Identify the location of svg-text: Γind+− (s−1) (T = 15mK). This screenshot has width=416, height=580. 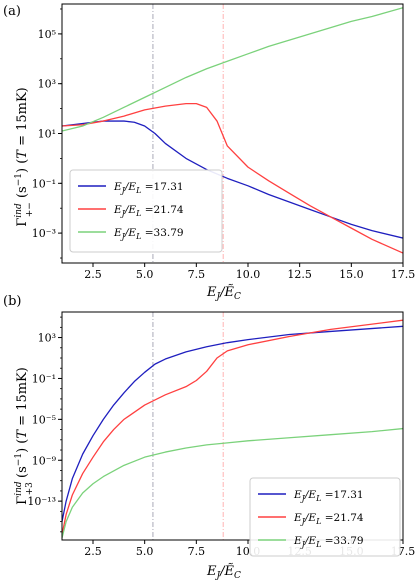
(24, 157).